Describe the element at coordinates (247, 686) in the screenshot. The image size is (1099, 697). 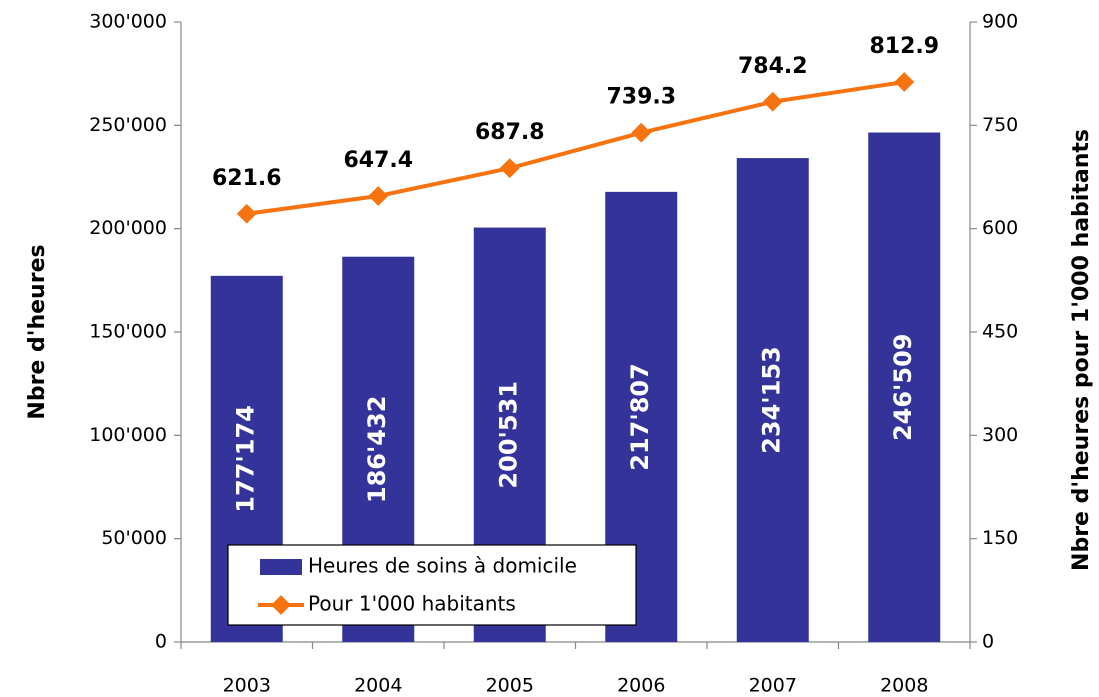
I see `x-tick-label: 2003` at that location.